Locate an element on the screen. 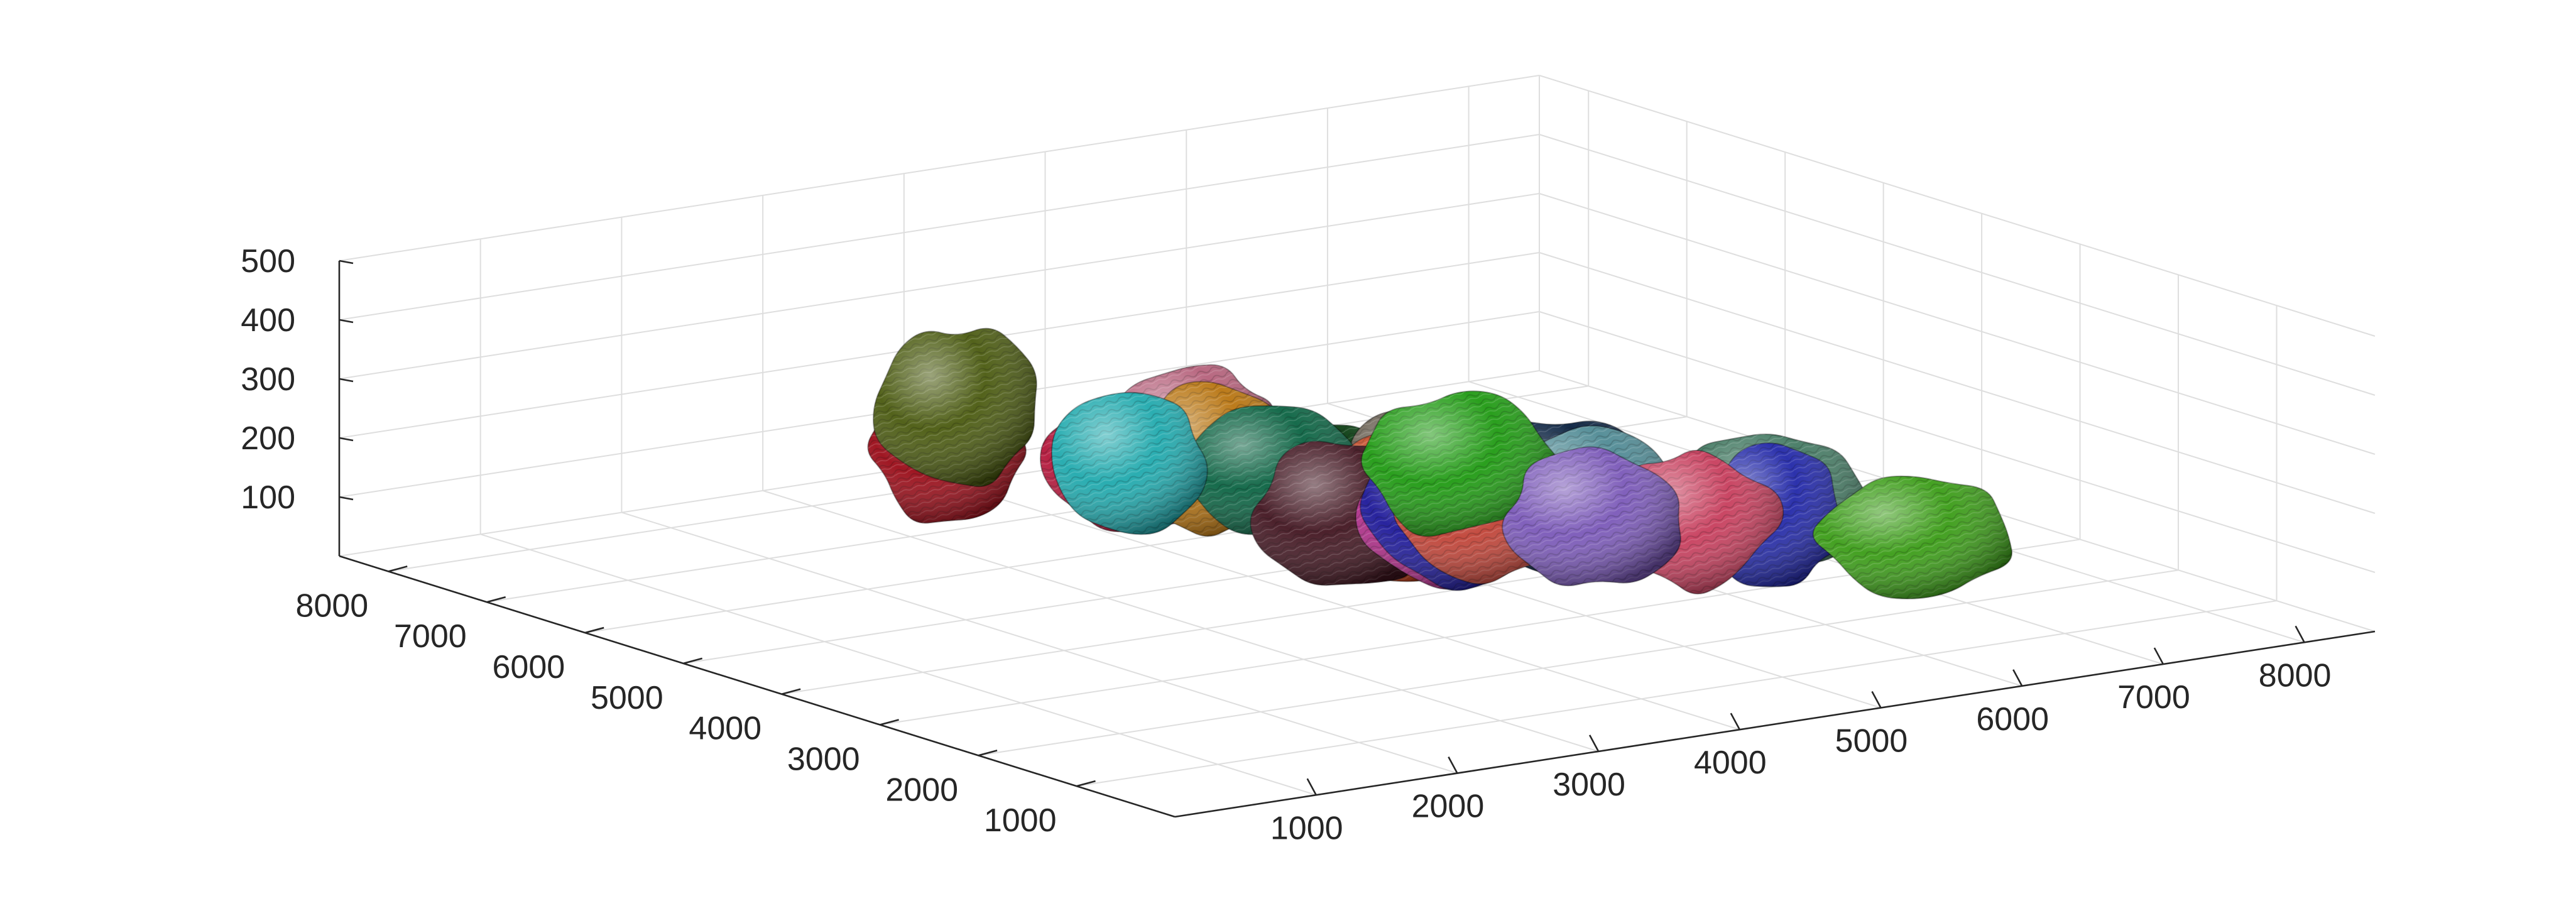 The image size is (2576, 901). x-tick-label: 7000 is located at coordinates (2153, 697).